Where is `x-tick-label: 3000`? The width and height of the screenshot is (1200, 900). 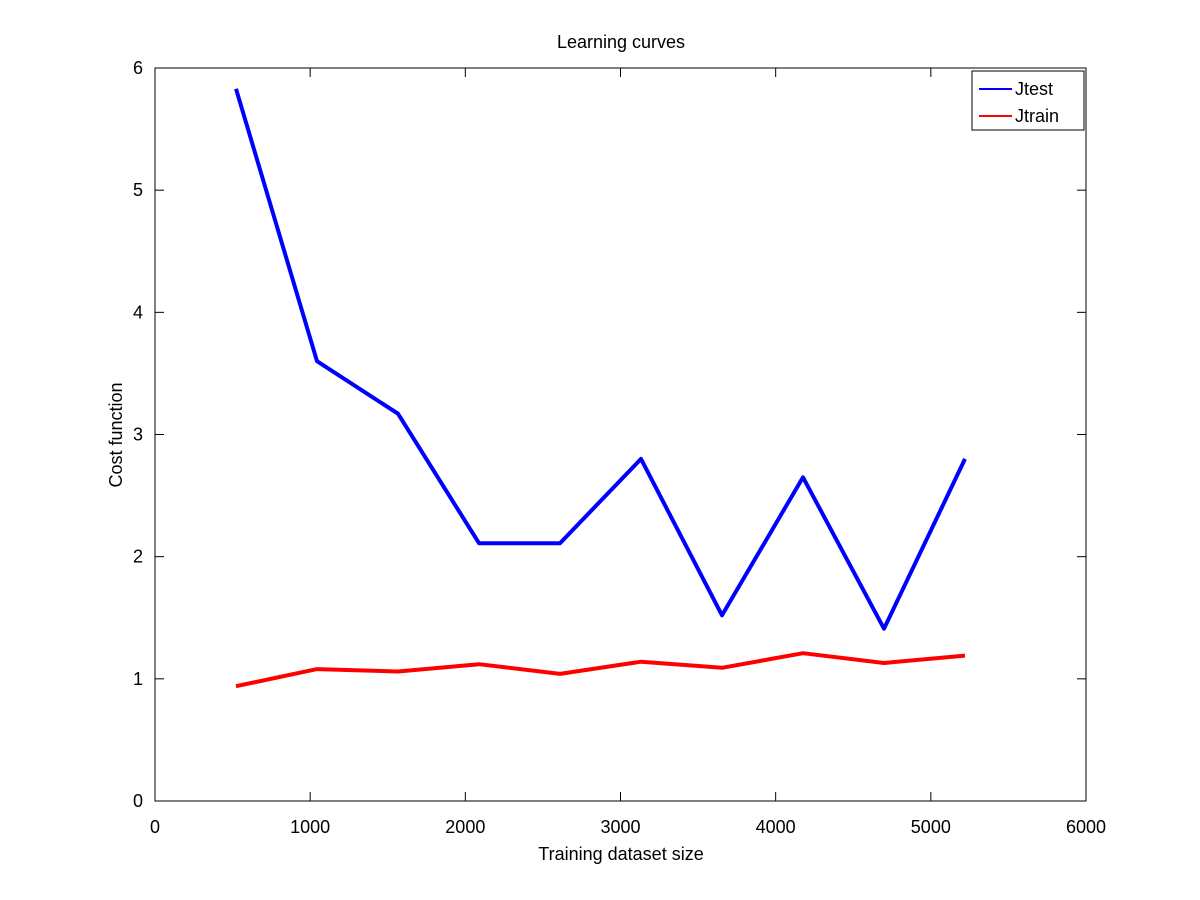 x-tick-label: 3000 is located at coordinates (620, 827).